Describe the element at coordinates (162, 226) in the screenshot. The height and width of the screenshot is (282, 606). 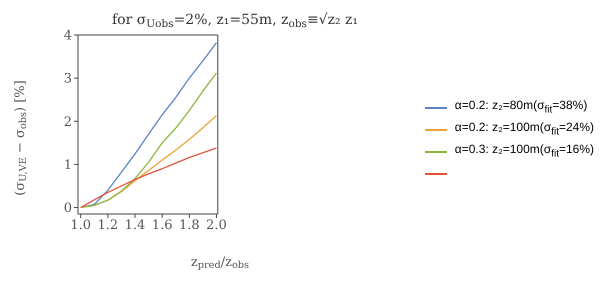
I see `x-tick-label: 1.6` at that location.